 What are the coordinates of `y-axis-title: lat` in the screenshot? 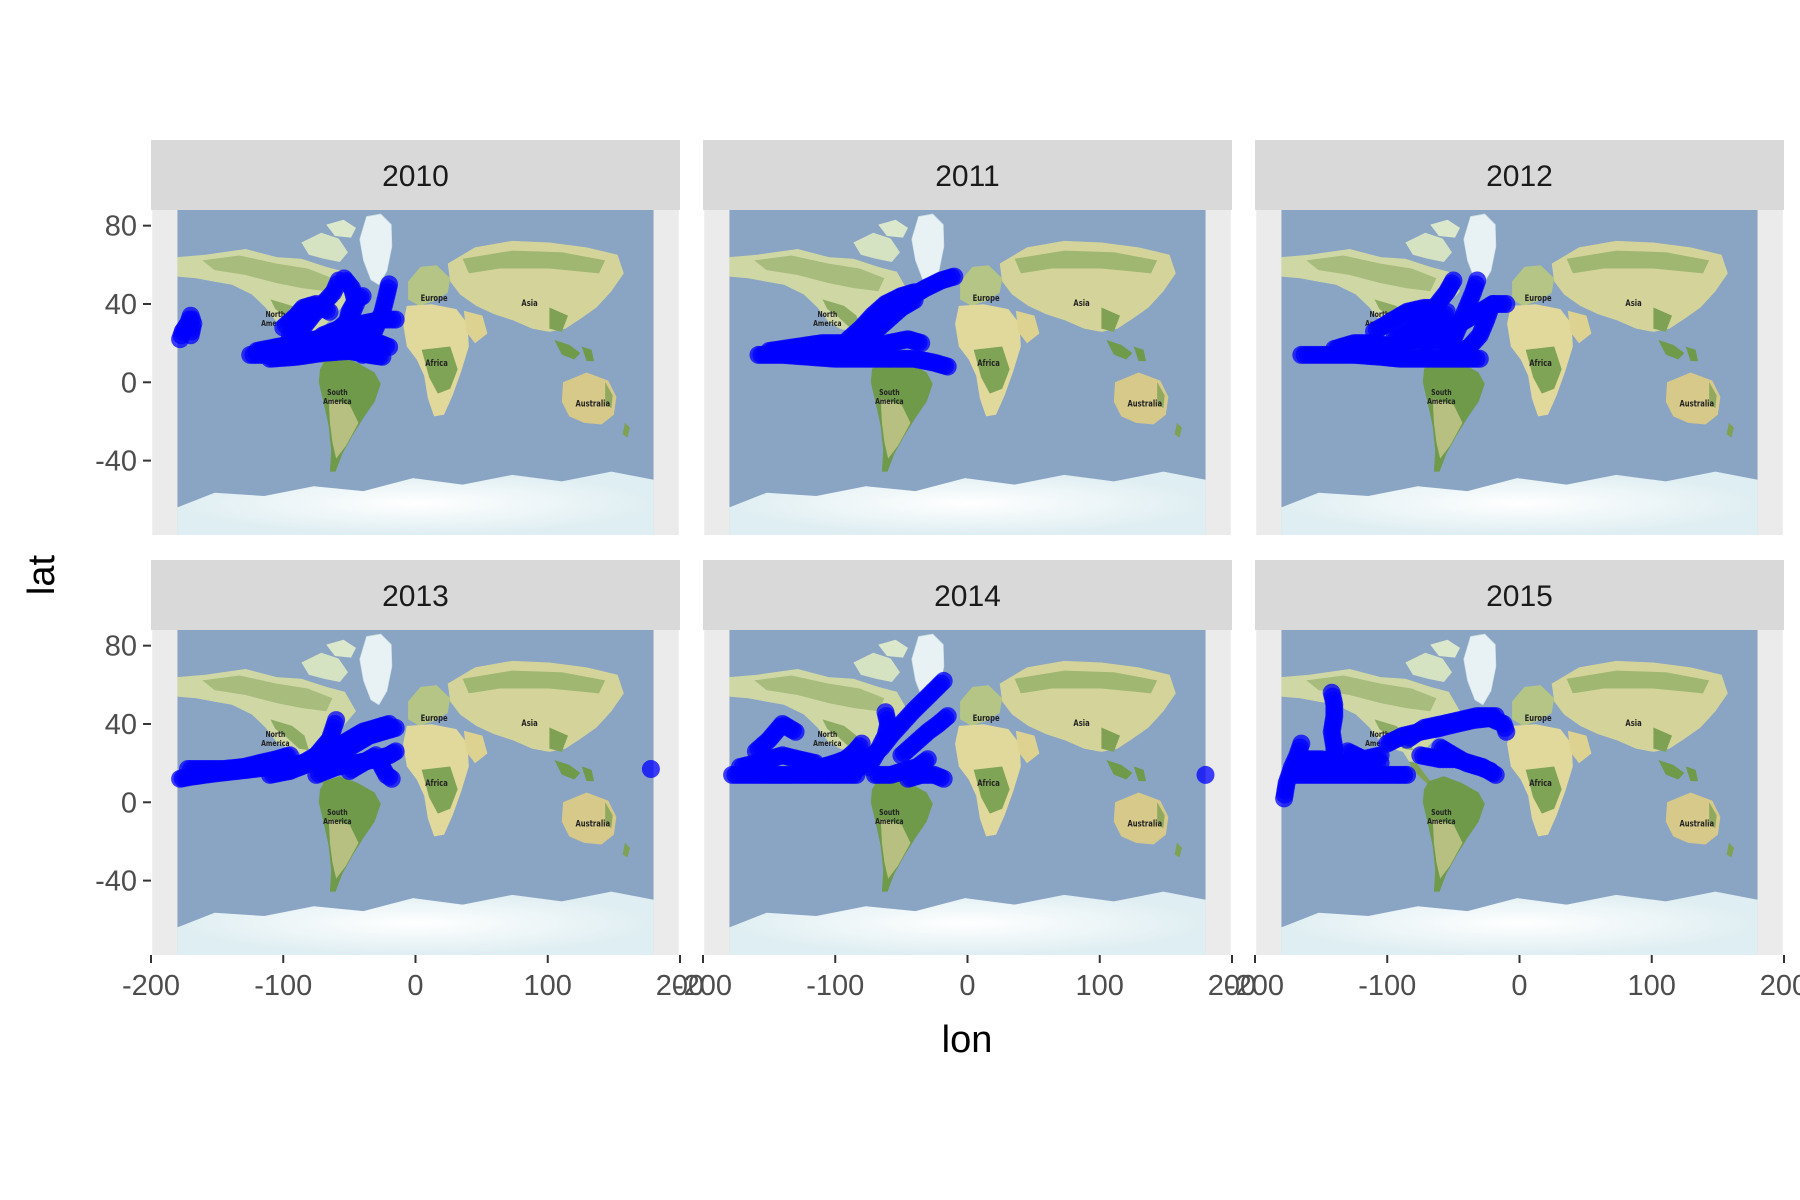 It's located at (42, 574).